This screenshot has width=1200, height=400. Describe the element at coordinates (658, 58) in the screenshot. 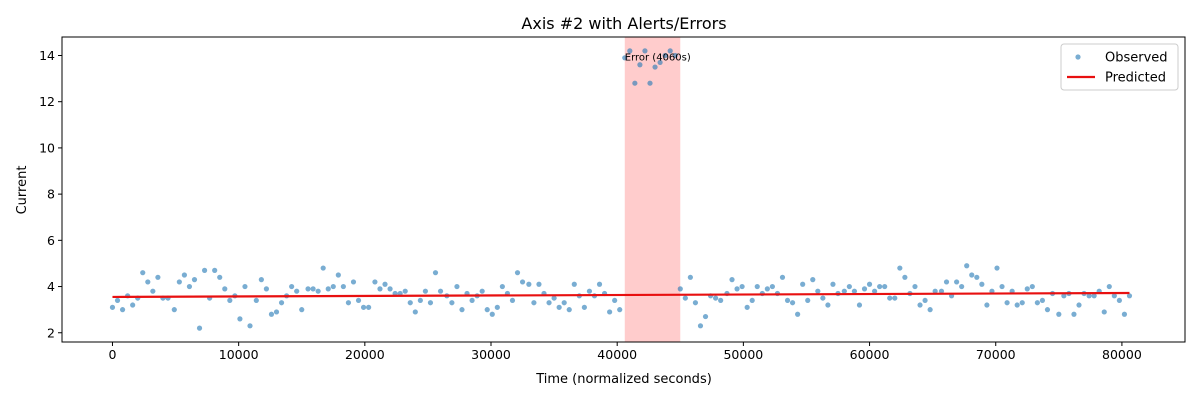

I see `error-annotation: Error (4060s)` at that location.